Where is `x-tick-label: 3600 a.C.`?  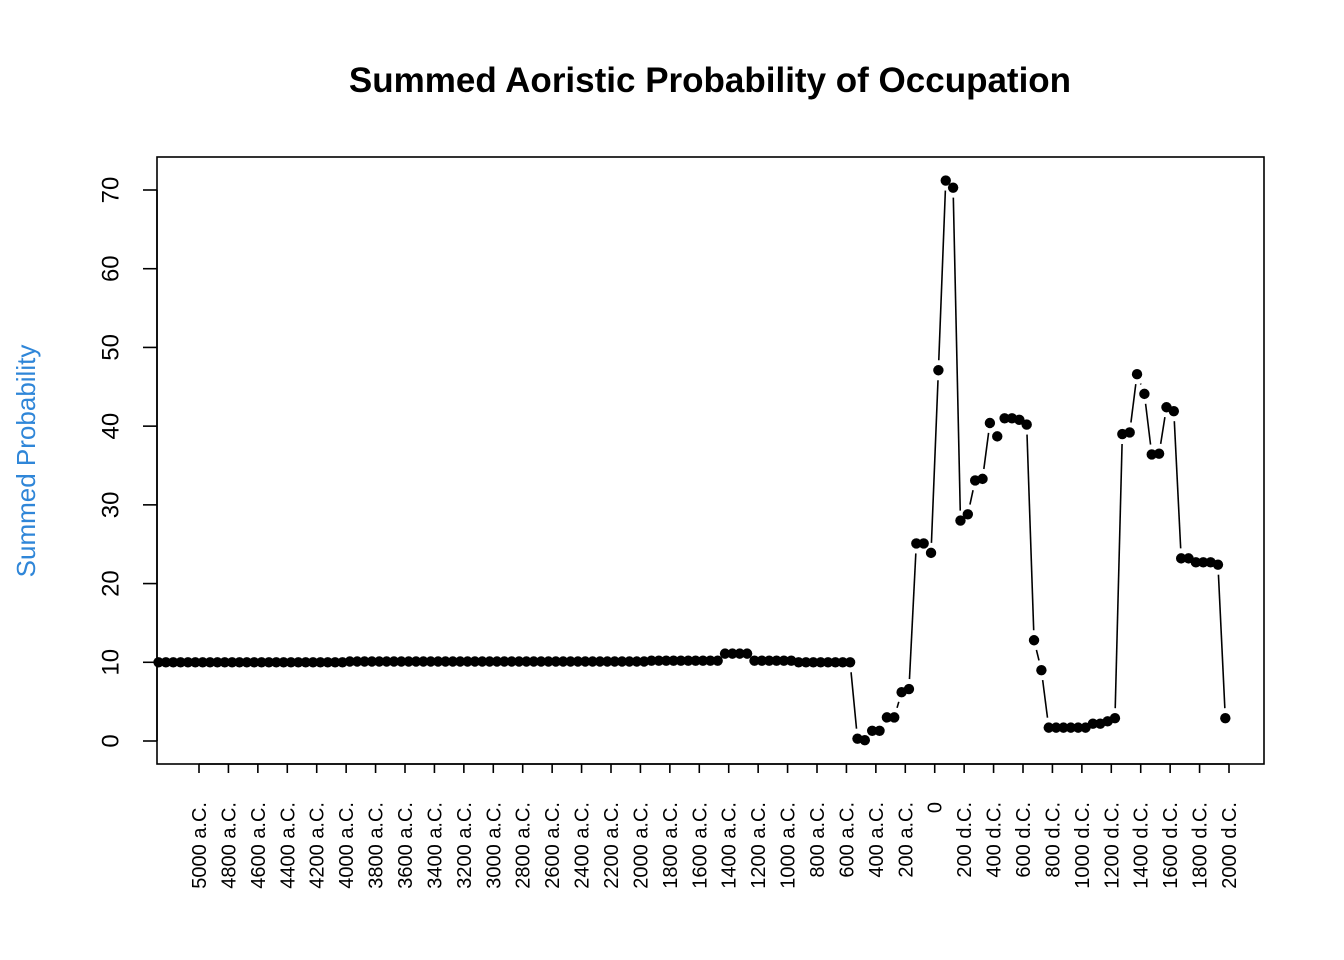
x-tick-label: 3600 a.C. is located at coordinates (406, 845).